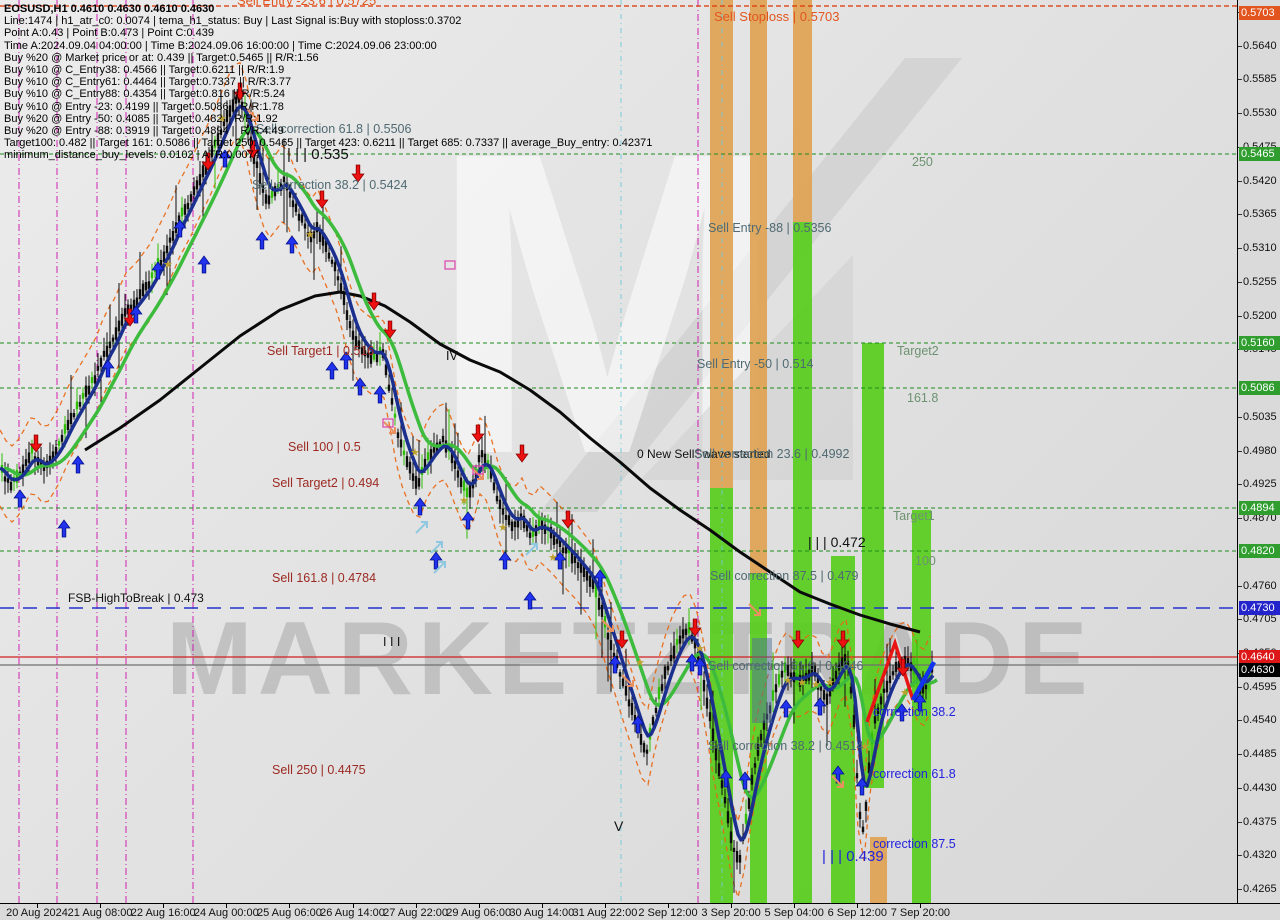  I want to click on price-tick: 0.5255, so click(1257, 282).